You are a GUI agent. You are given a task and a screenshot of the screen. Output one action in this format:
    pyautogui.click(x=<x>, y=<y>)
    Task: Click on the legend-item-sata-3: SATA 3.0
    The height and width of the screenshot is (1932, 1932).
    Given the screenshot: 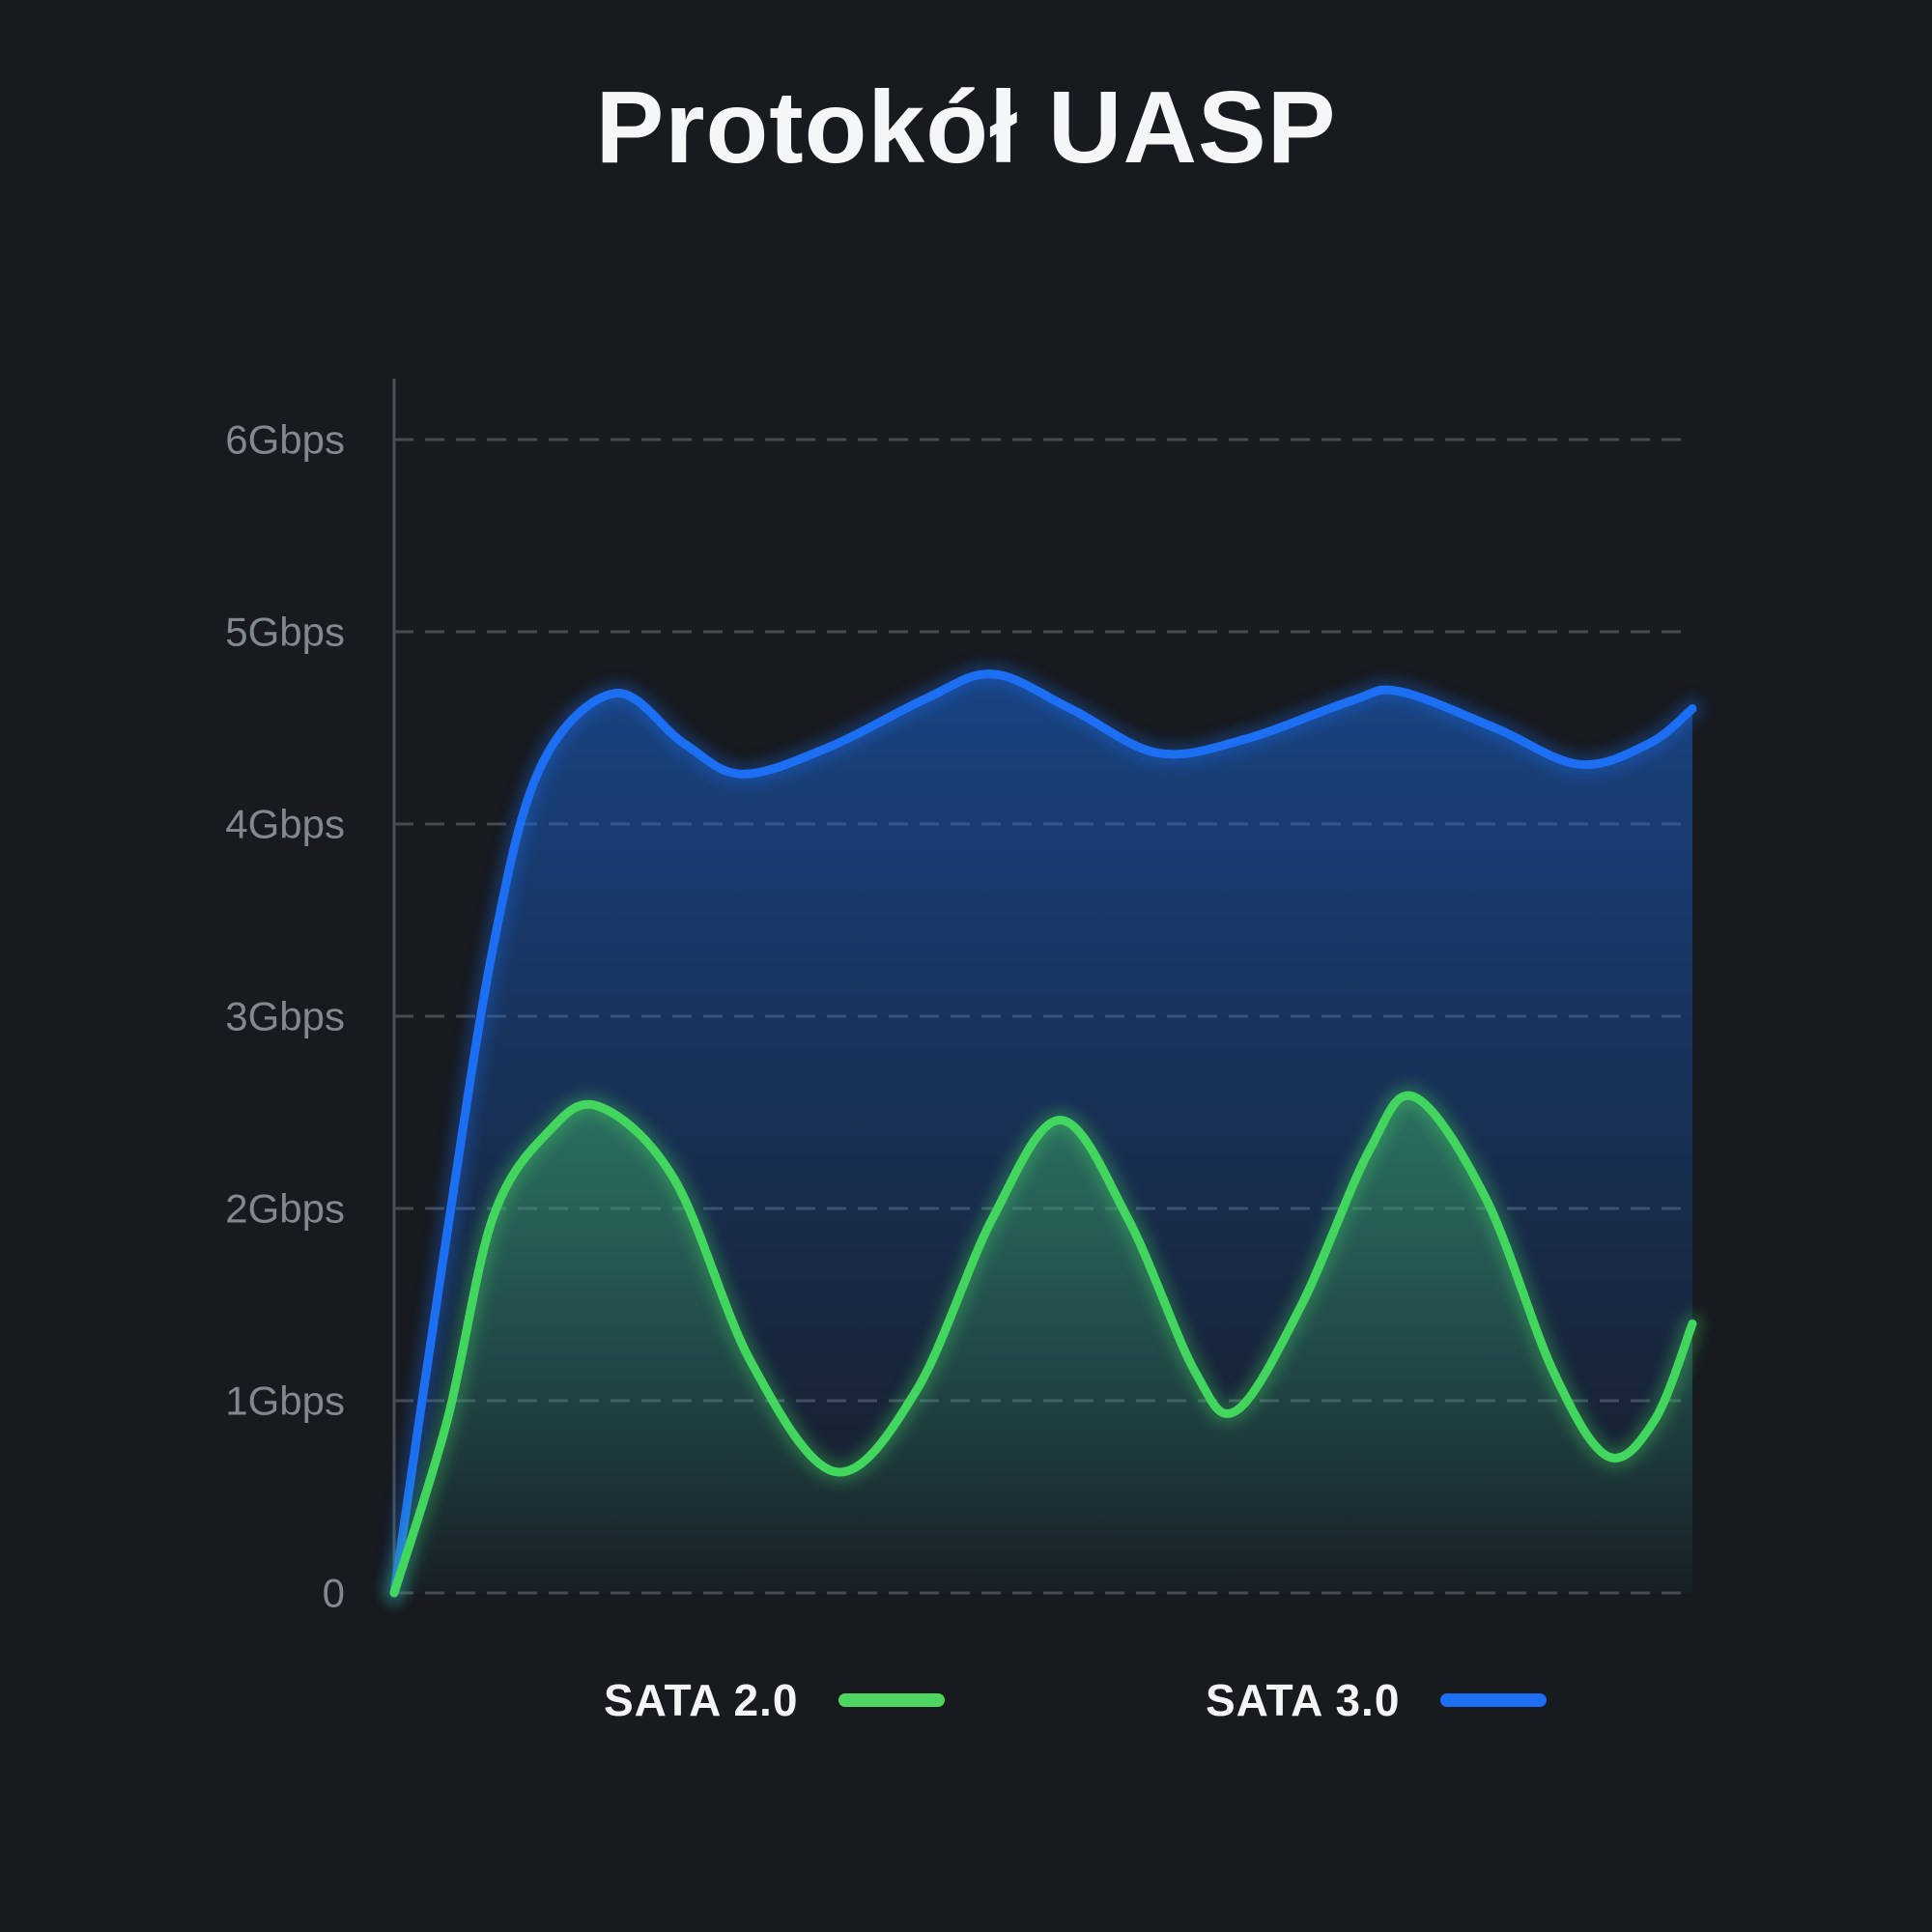 What is the action you would take?
    pyautogui.click(x=1377, y=1700)
    